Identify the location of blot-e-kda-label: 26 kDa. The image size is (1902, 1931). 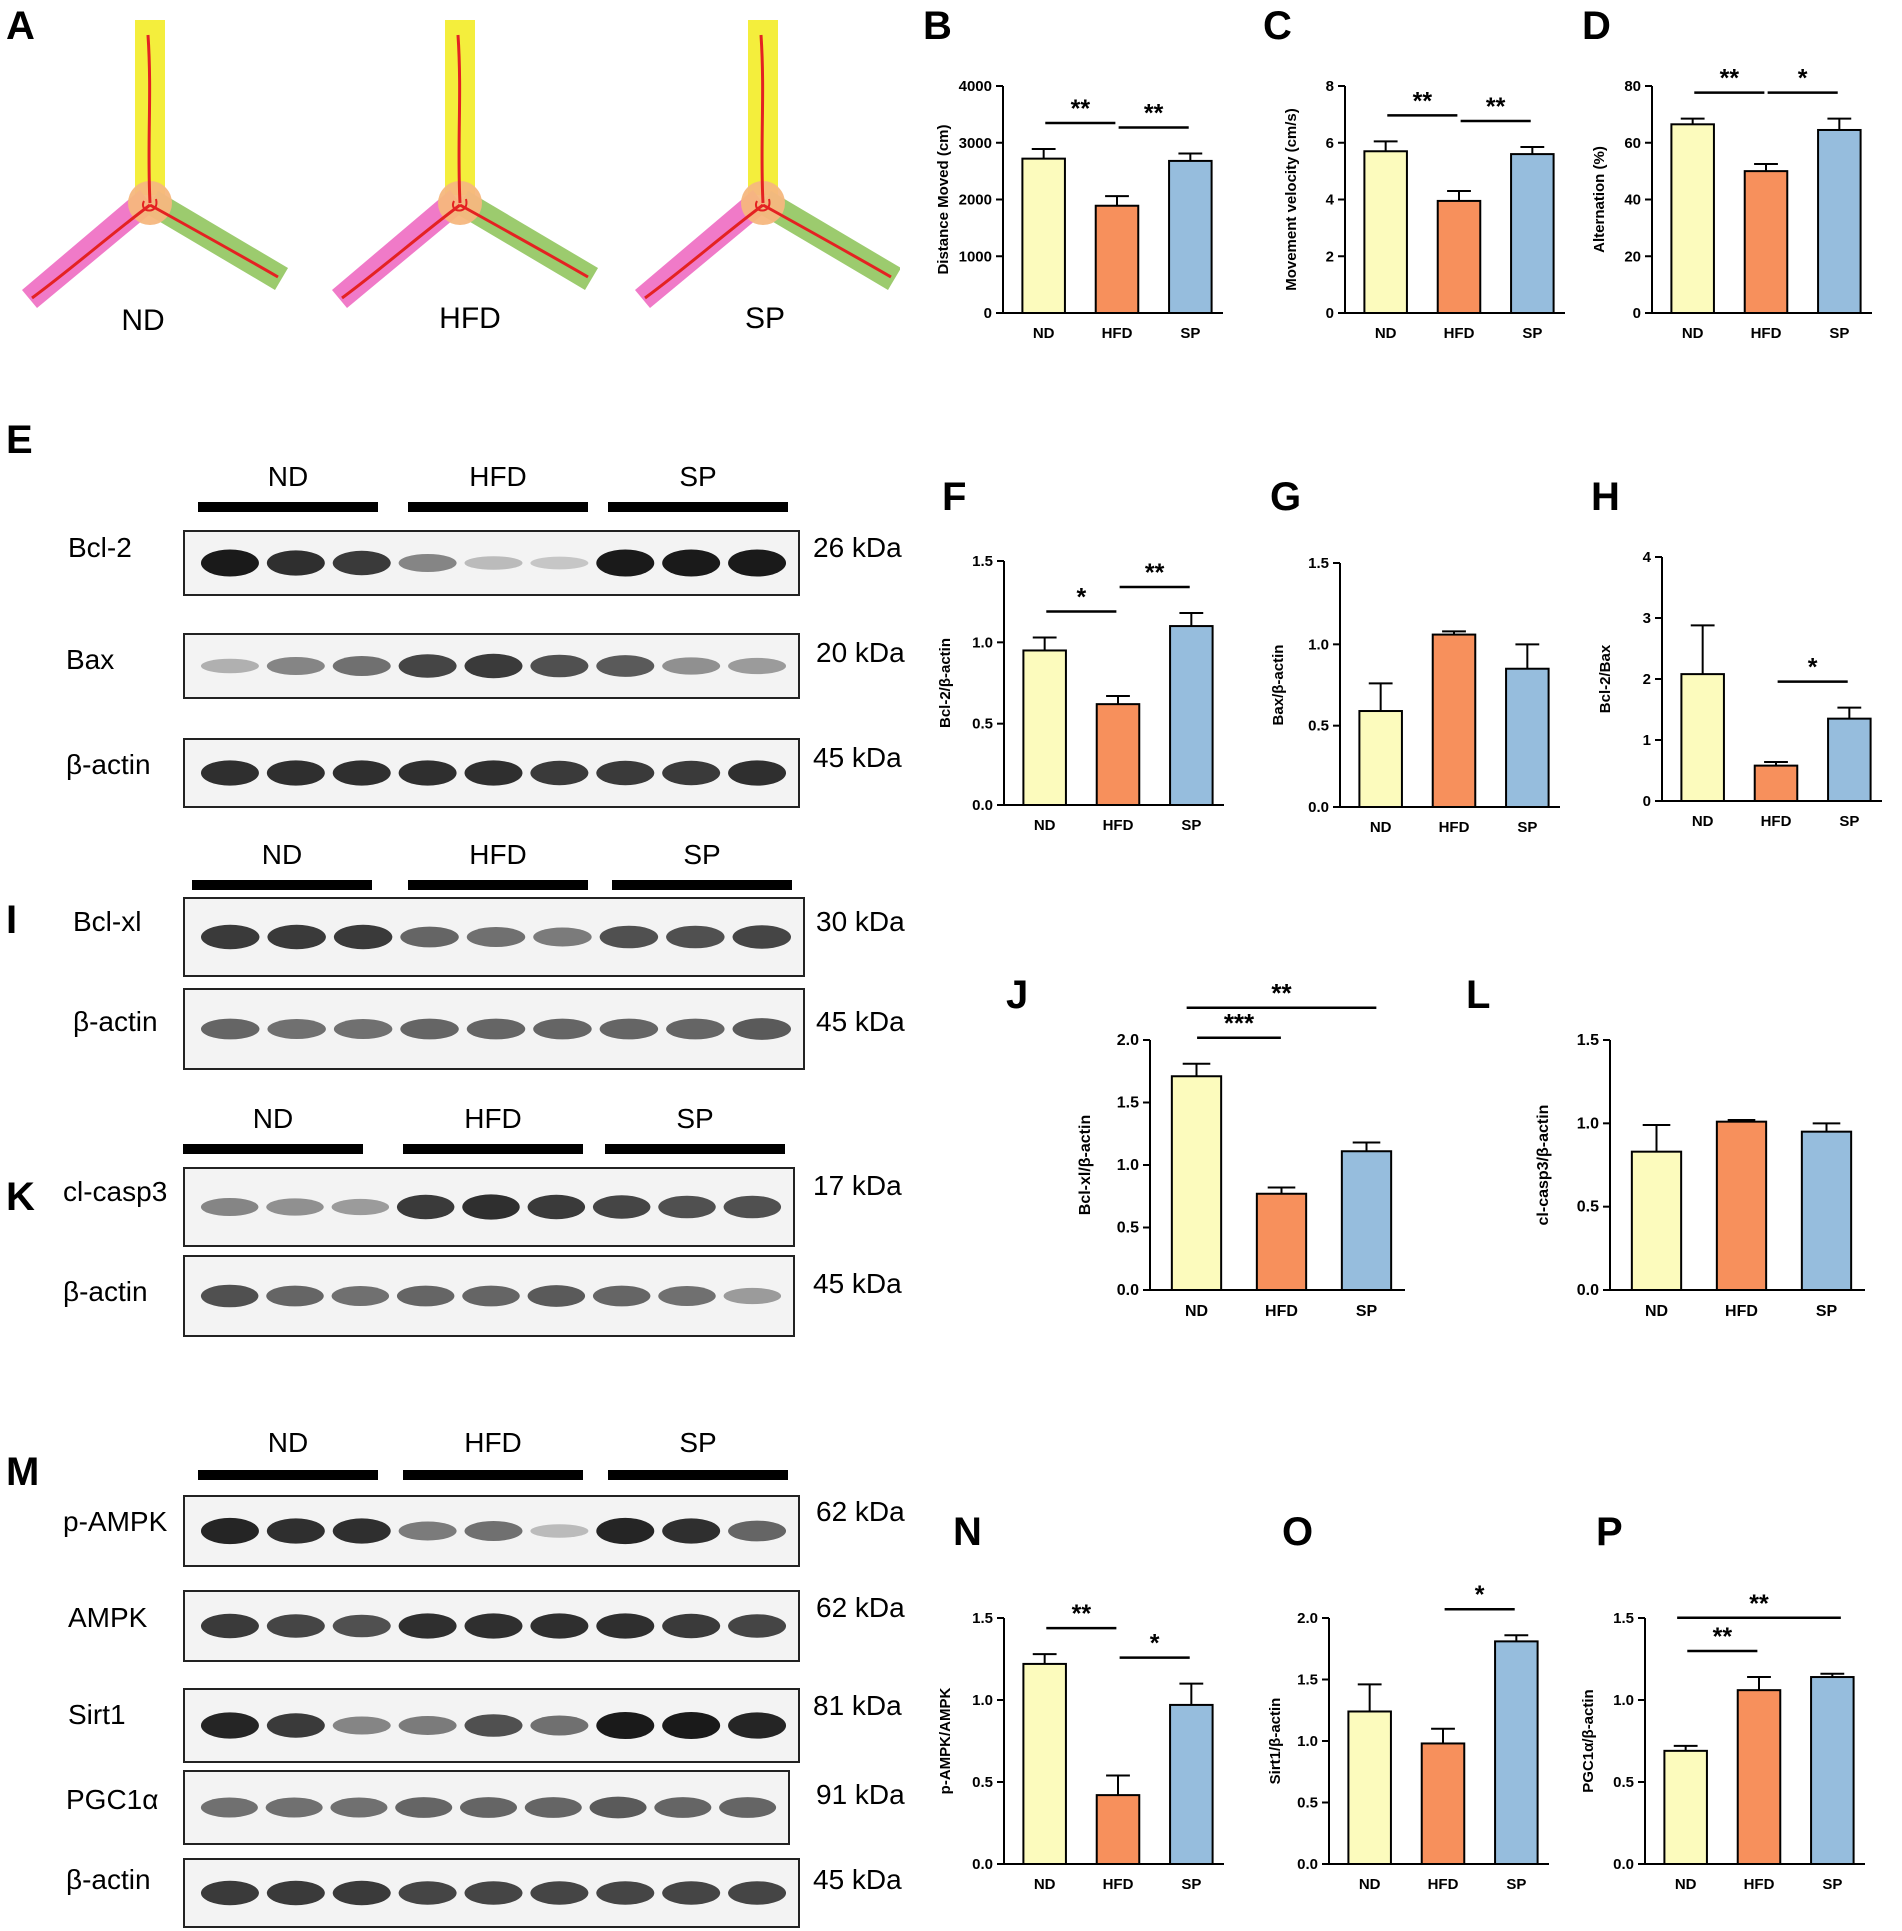
(857, 547).